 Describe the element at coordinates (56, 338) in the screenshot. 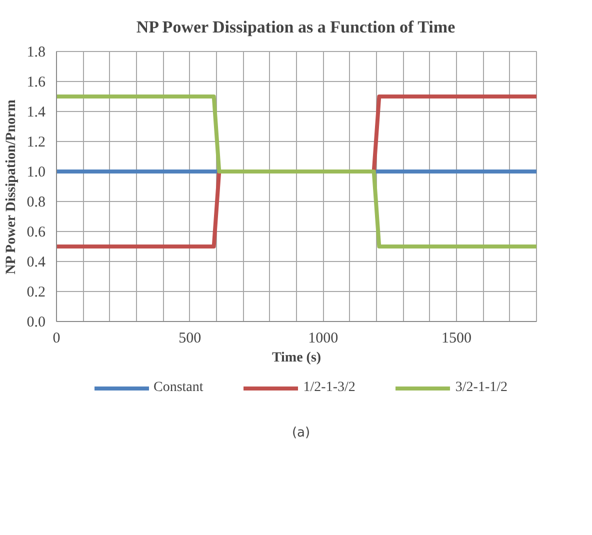

I see `x-tick-label: 0` at that location.